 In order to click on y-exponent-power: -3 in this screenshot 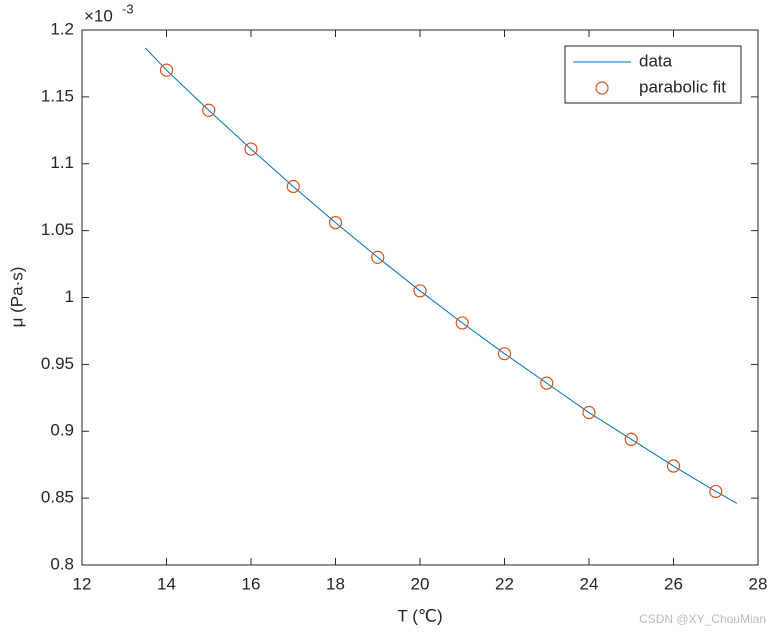, I will do `click(128, 8)`.